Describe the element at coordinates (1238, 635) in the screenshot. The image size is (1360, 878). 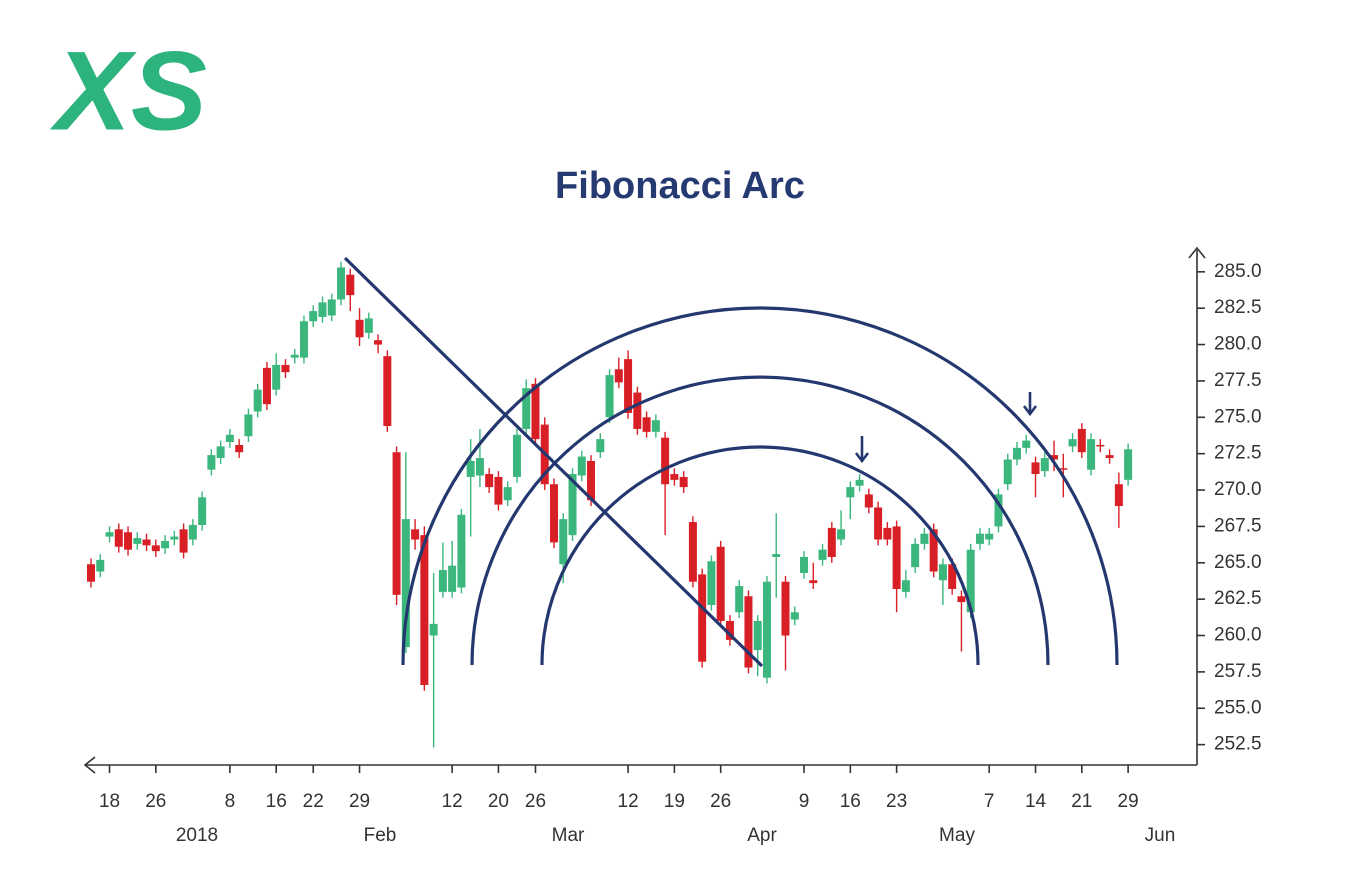
I see `y-tick-label: 260.0` at that location.